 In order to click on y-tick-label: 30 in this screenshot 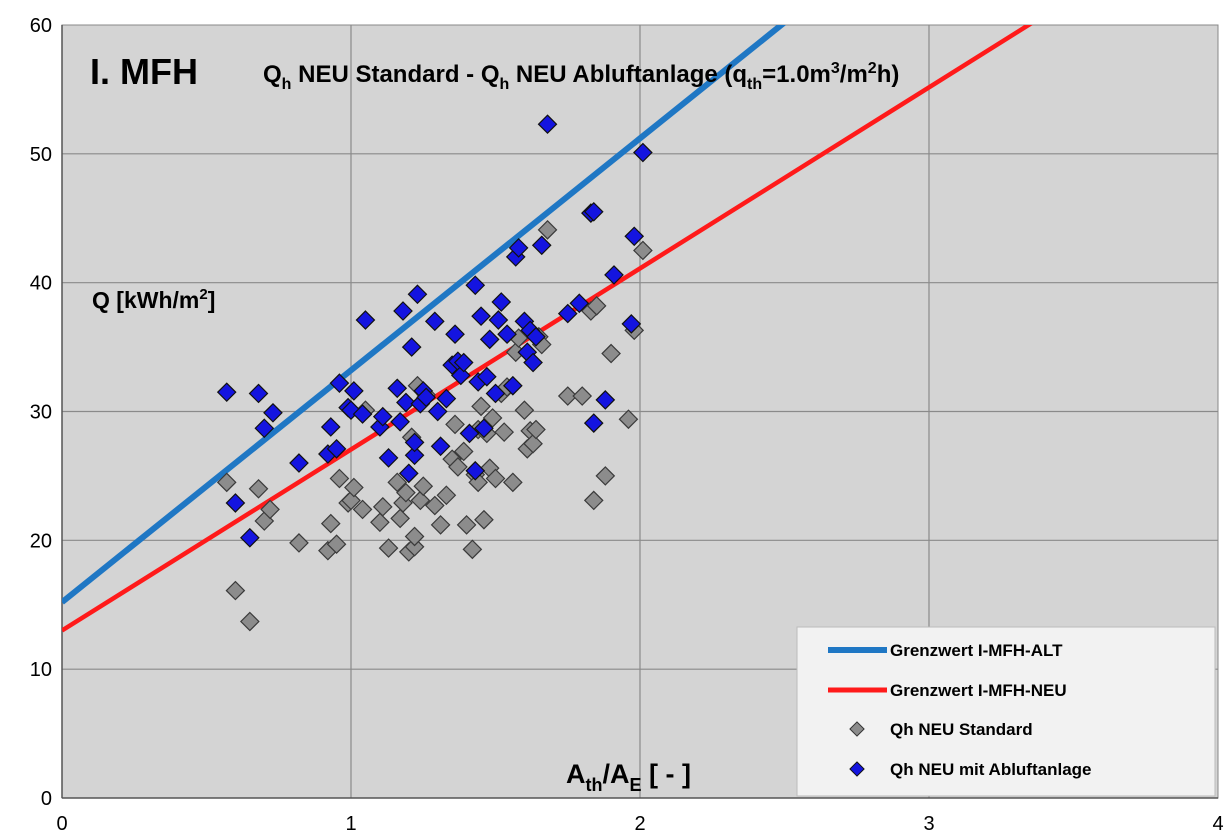, I will do `click(41, 413)`.